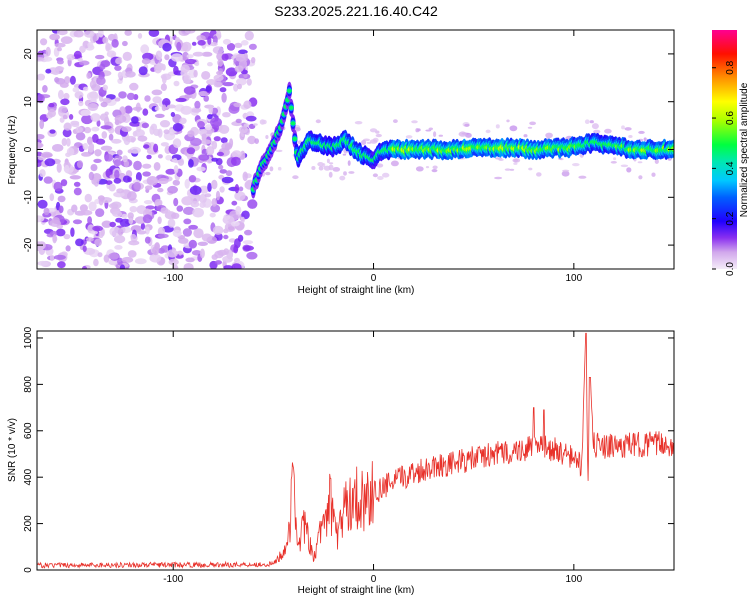 Image resolution: width=750 pixels, height=605 pixels. Describe the element at coordinates (28, 523) in the screenshot. I see `y-tick-label: 200` at that location.